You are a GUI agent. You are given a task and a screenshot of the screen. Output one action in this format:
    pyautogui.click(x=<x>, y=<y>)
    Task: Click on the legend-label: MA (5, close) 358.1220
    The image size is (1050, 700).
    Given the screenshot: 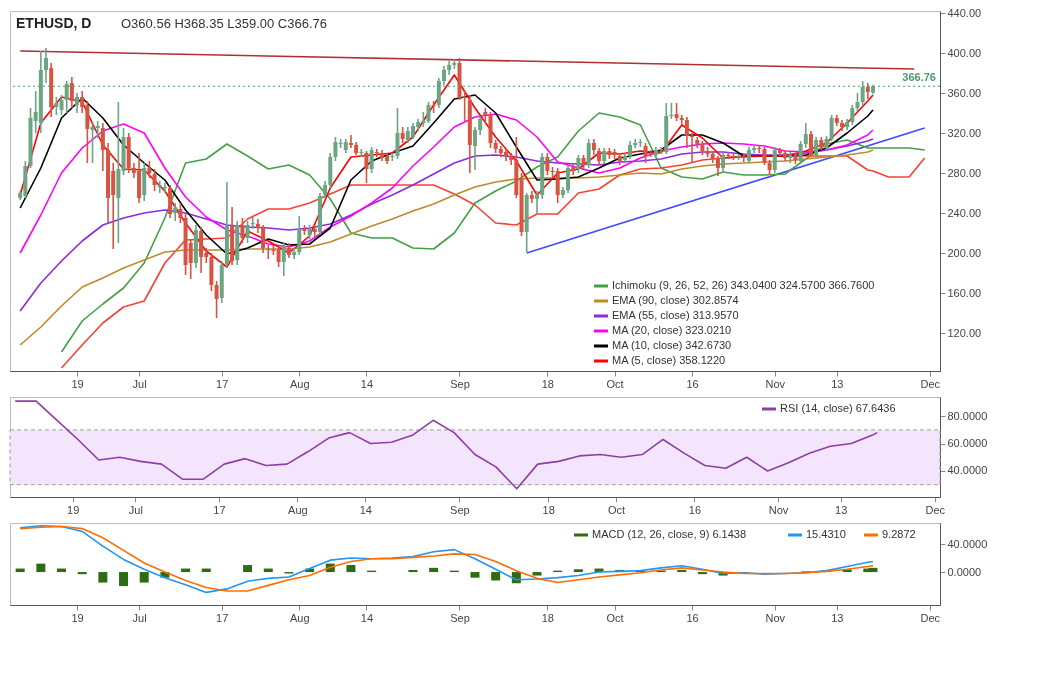 What is the action you would take?
    pyautogui.click(x=669, y=360)
    